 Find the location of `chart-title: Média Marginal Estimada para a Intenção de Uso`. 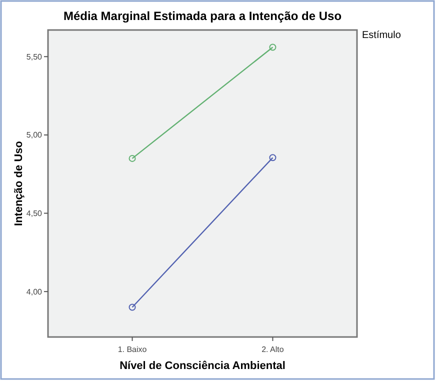

chart-title: Média Marginal Estimada para a Intenção de Uso is located at coordinates (202, 16).